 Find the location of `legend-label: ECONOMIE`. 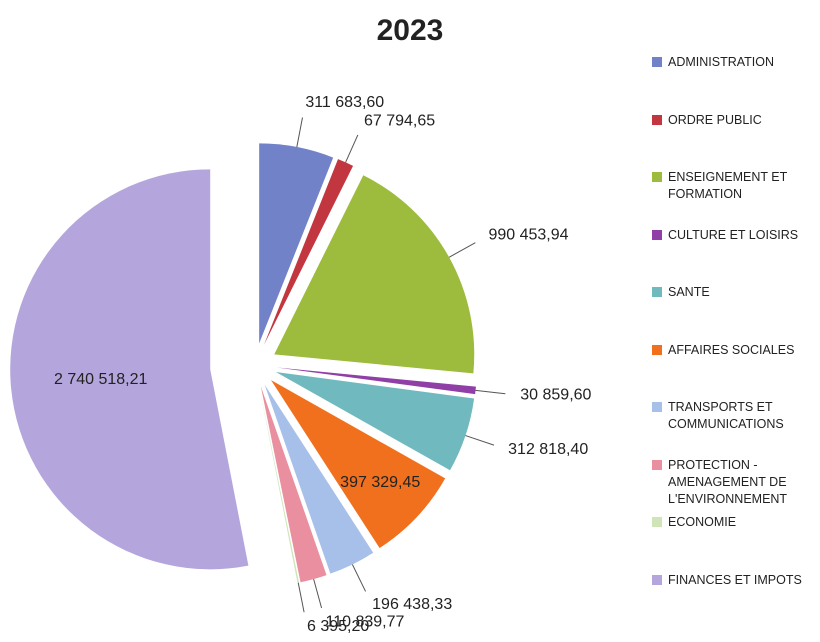

legend-label: ECONOMIE is located at coordinates (702, 522).